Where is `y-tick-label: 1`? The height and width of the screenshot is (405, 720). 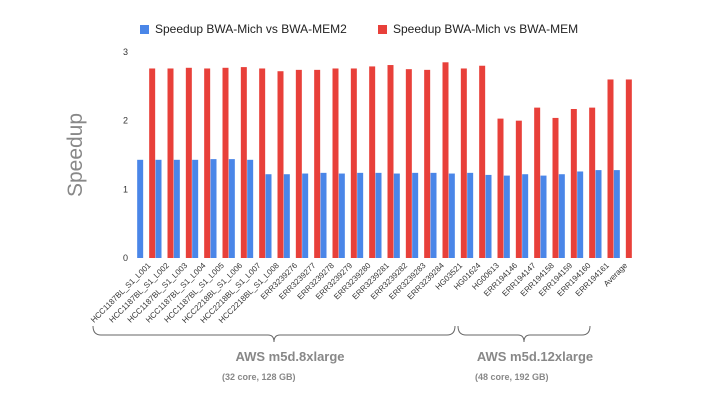
y-tick-label: 1 is located at coordinates (125, 189).